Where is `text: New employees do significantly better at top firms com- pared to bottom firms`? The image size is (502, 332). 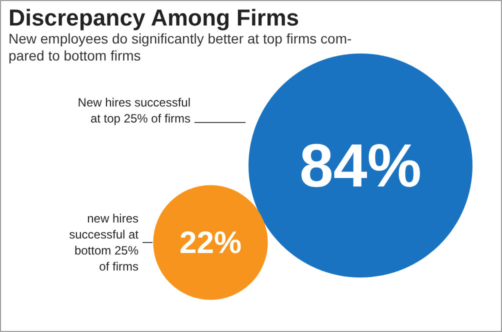 text: New employees do significantly better at top firms com- pared to bottom firms is located at coordinates (180, 47).